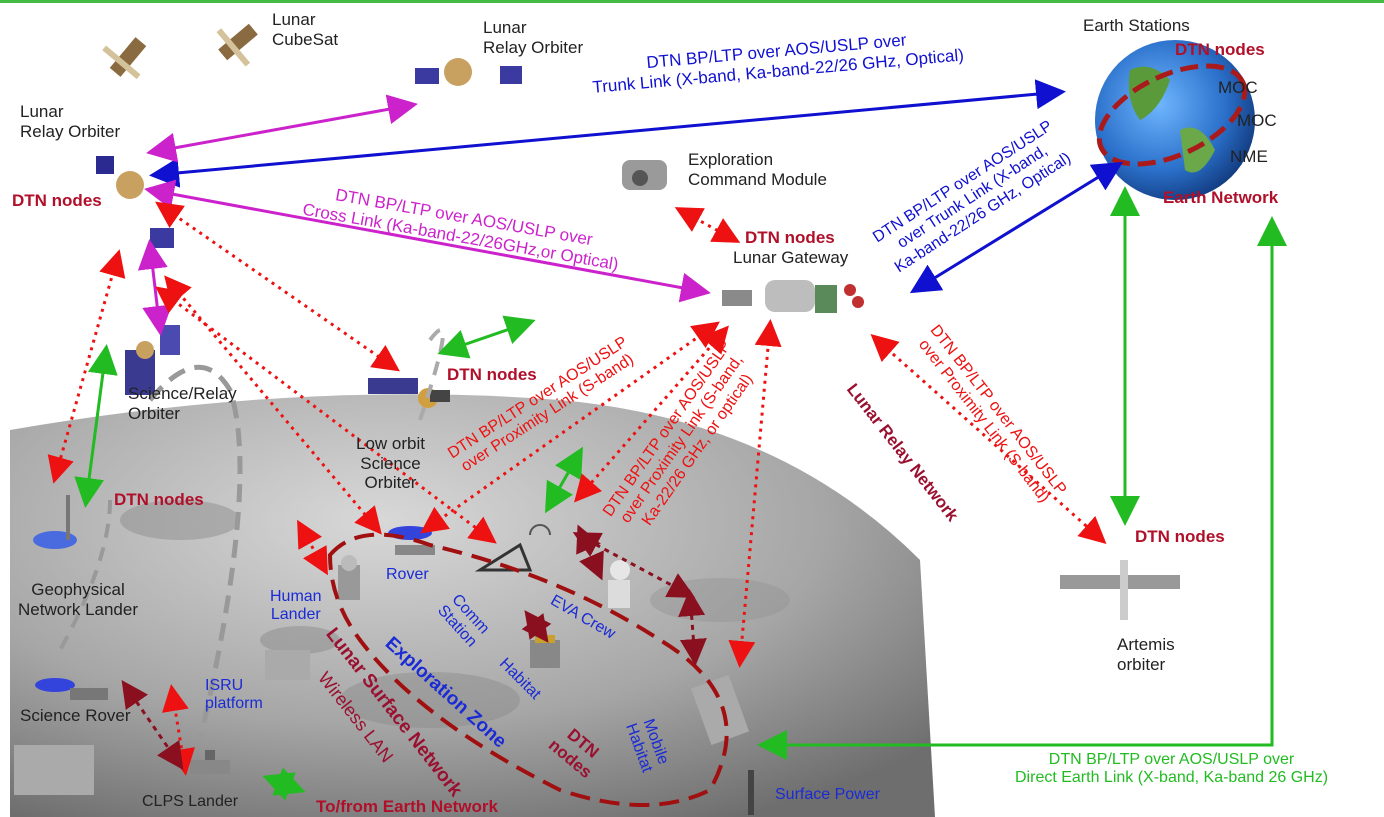 The width and height of the screenshot is (1384, 817). Describe the element at coordinates (533, 37) in the screenshot. I see `lunar-relay-orbiter-top-label: Lunar Relay Orbiter` at that location.